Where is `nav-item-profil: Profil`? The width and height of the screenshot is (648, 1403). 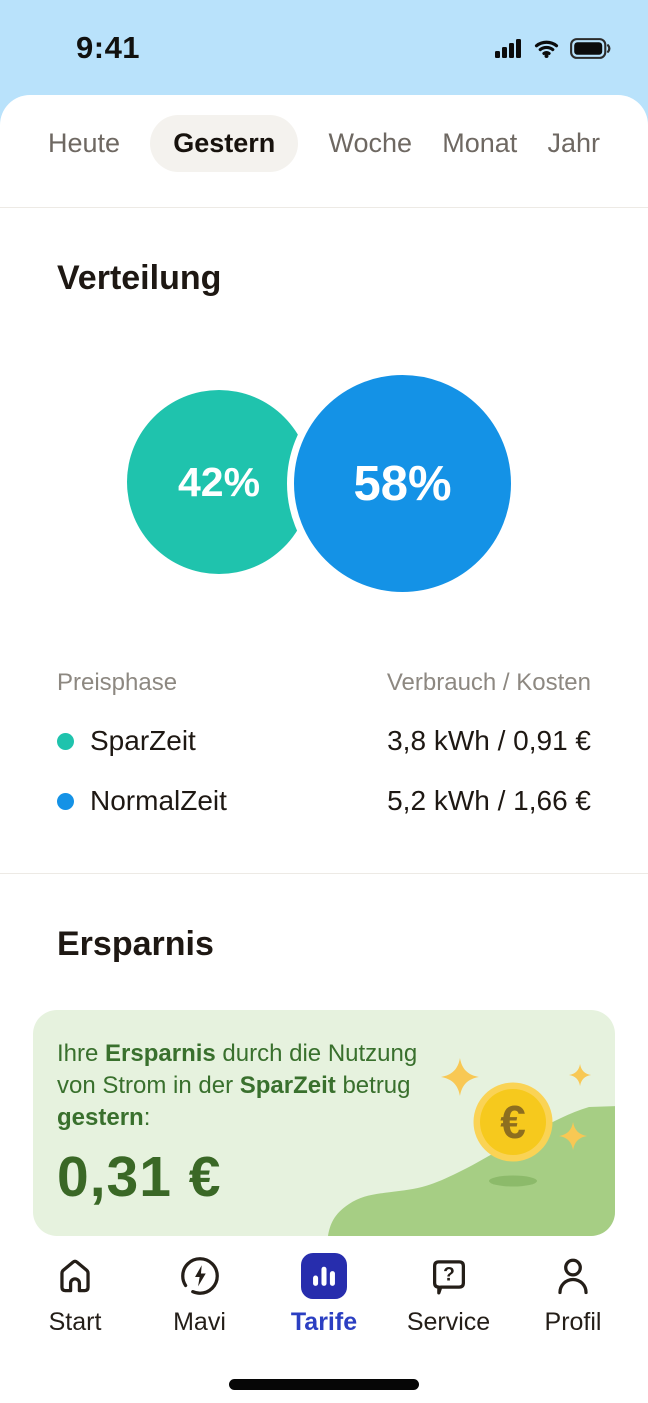 nav-item-profil: Profil is located at coordinates (573, 1293).